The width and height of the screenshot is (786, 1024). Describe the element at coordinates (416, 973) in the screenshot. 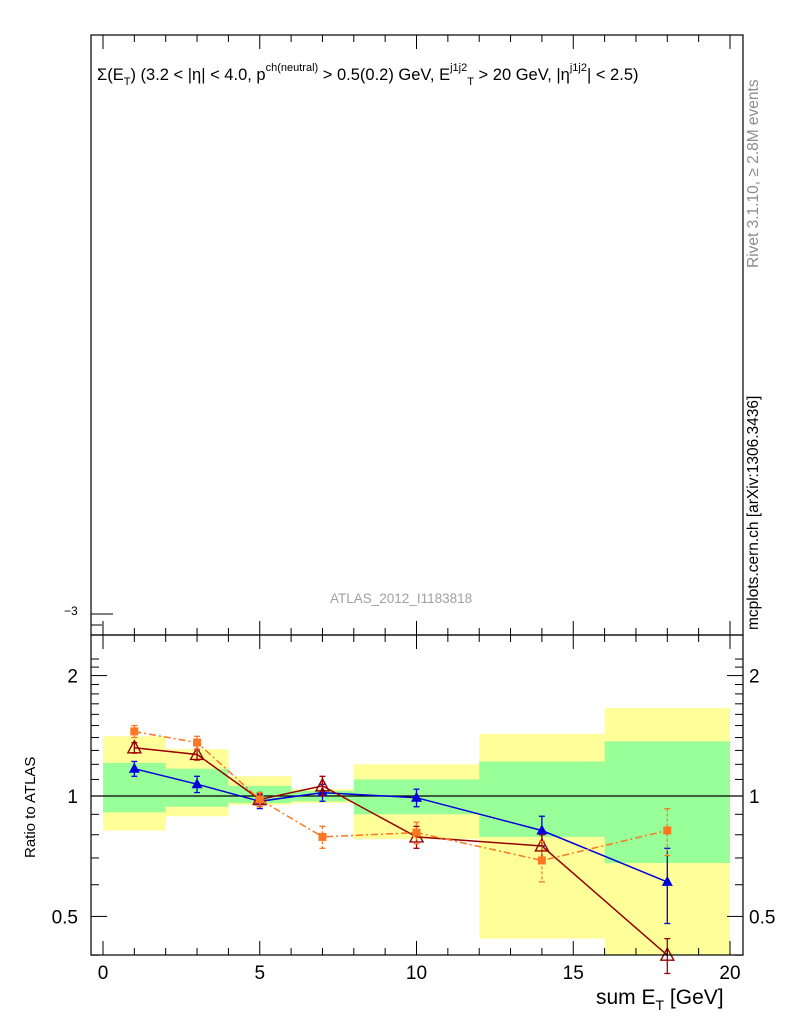

I see `x-tick-label: 10` at that location.